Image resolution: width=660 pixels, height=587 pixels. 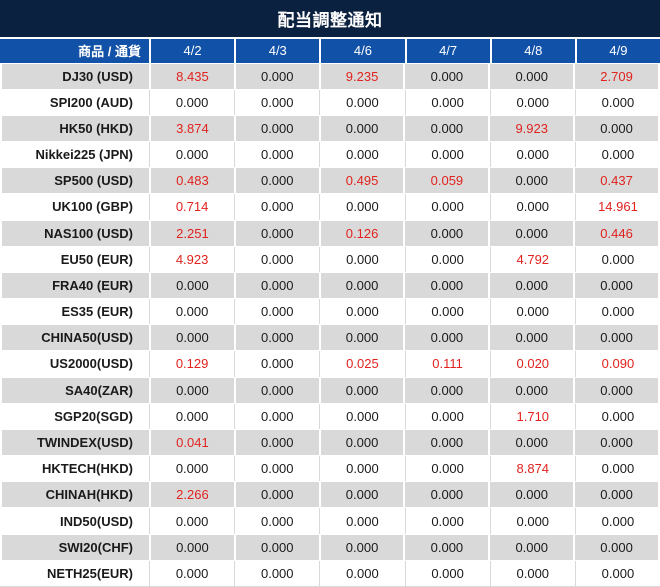 I want to click on product-cell: HKTECH(HKD), so click(x=74, y=469).